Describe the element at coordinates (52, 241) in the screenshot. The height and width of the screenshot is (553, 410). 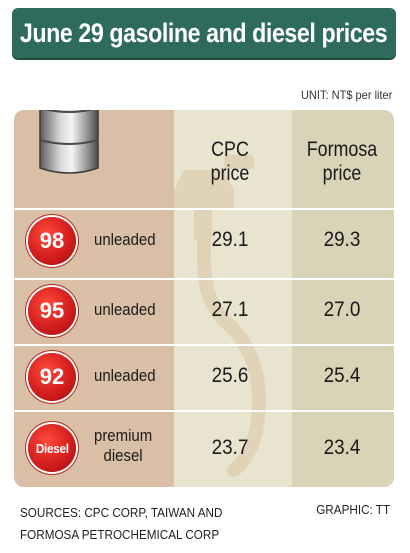
I see `fuel-grade-badge: 98` at that location.